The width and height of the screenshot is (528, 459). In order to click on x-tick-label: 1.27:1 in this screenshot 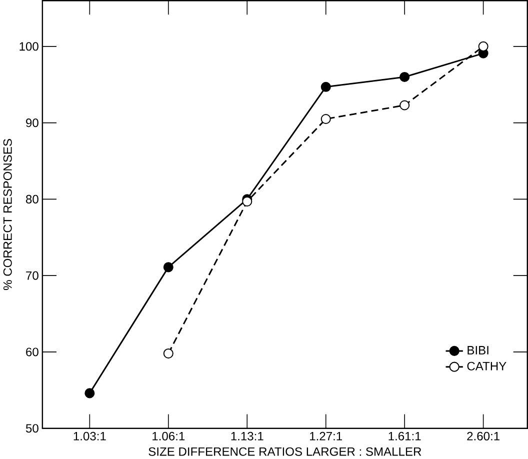, I will do `click(326, 436)`.